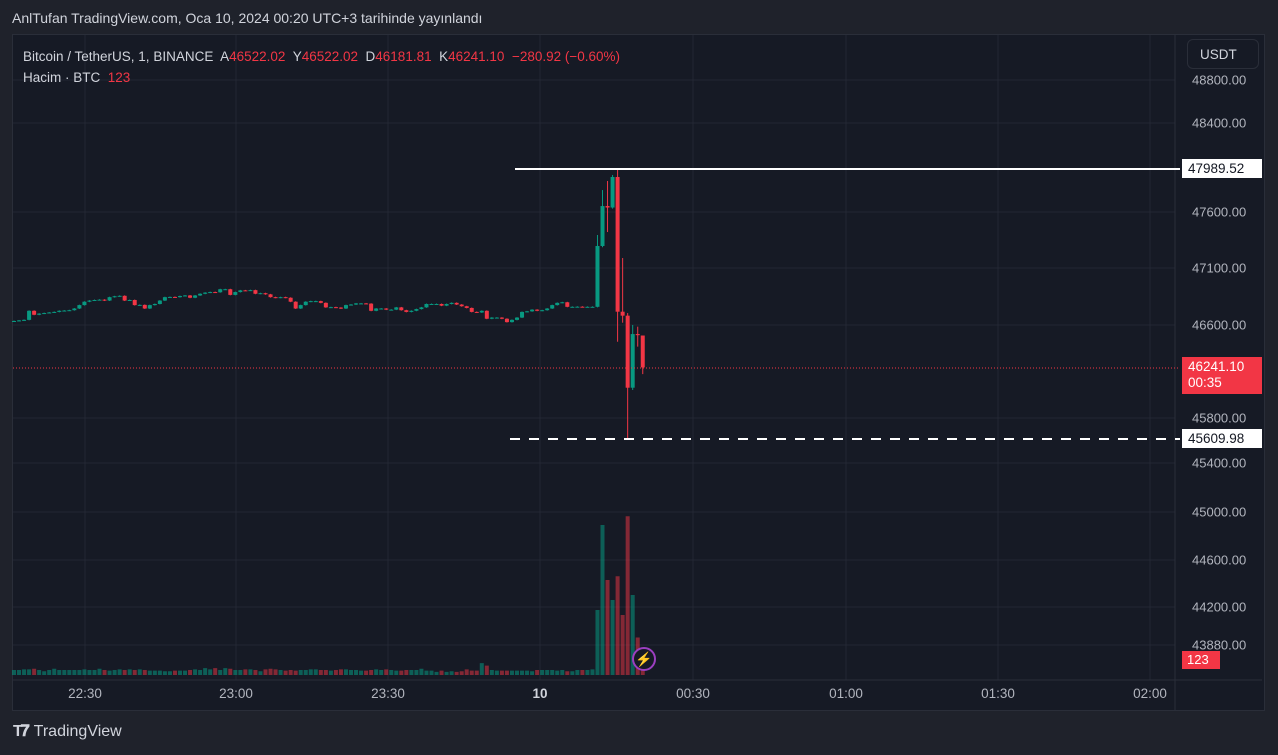  What do you see at coordinates (321, 77) in the screenshot?
I see `legend-volume-row: Hacim · BTC 123` at bounding box center [321, 77].